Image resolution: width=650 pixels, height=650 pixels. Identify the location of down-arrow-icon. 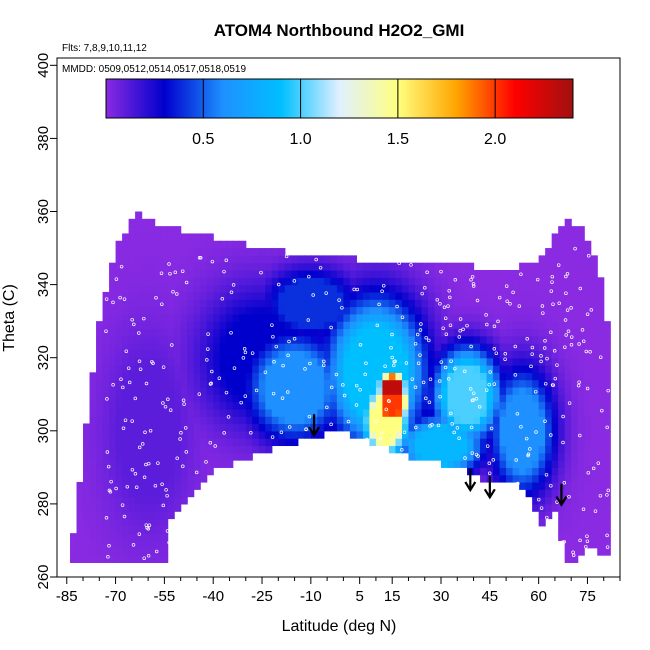
(561, 495).